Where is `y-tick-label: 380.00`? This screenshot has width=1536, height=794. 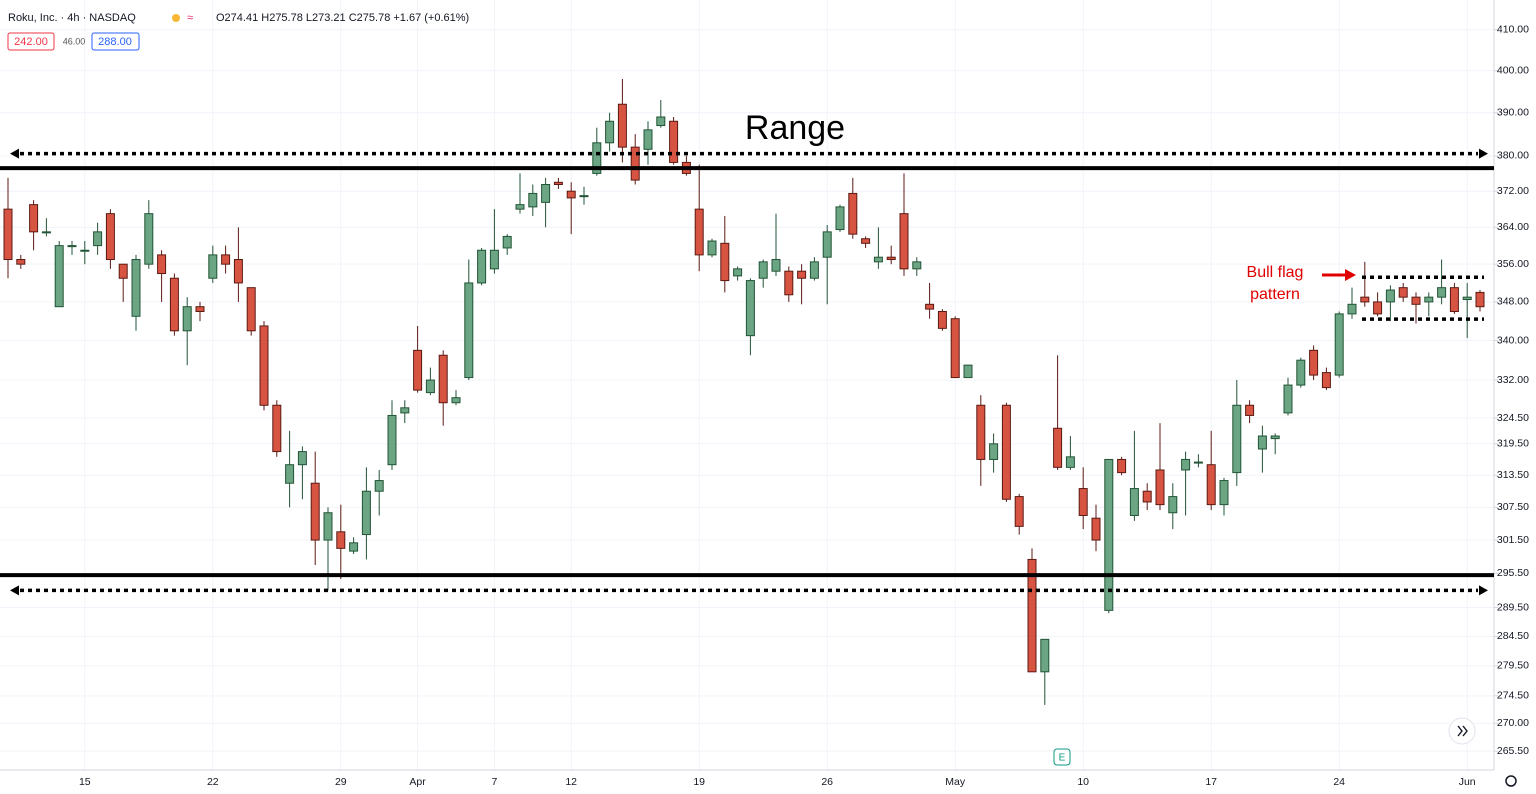
y-tick-label: 380.00 is located at coordinates (1513, 156).